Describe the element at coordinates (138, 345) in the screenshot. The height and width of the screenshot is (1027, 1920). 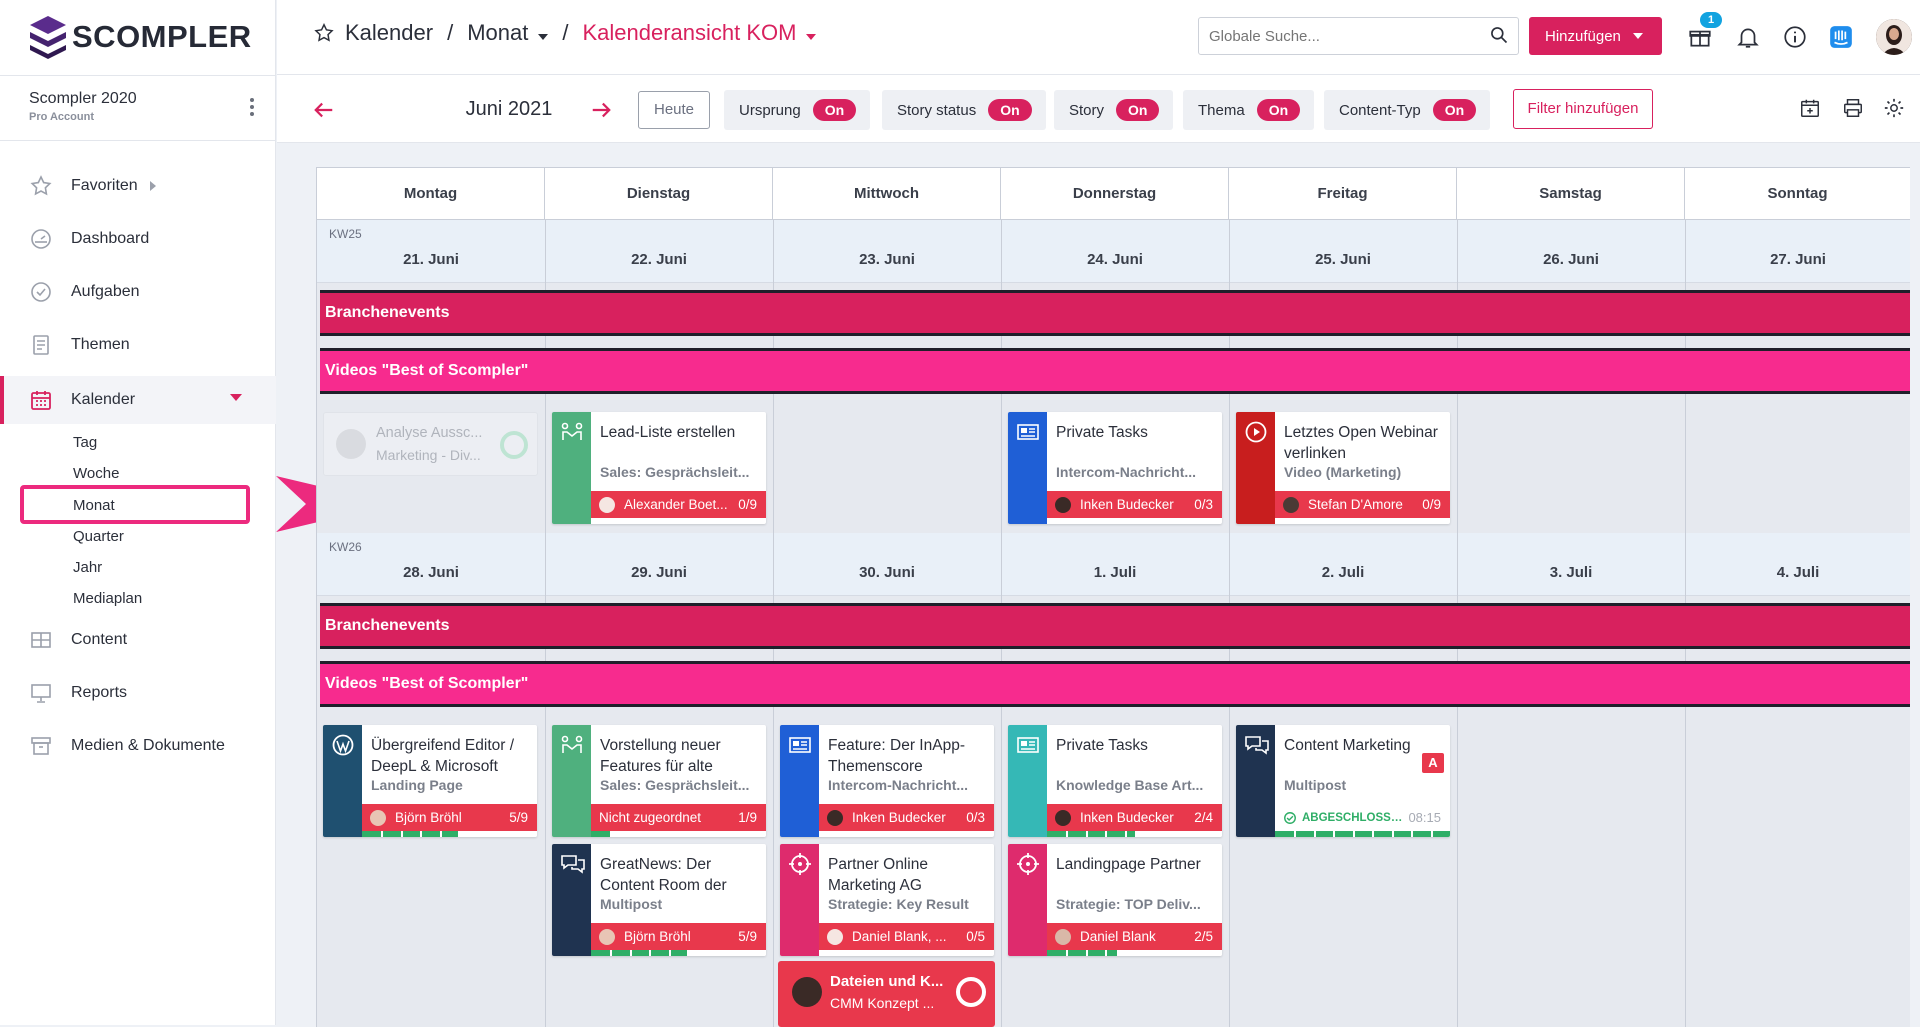
I see `sidebar-item-topics: Themen` at that location.